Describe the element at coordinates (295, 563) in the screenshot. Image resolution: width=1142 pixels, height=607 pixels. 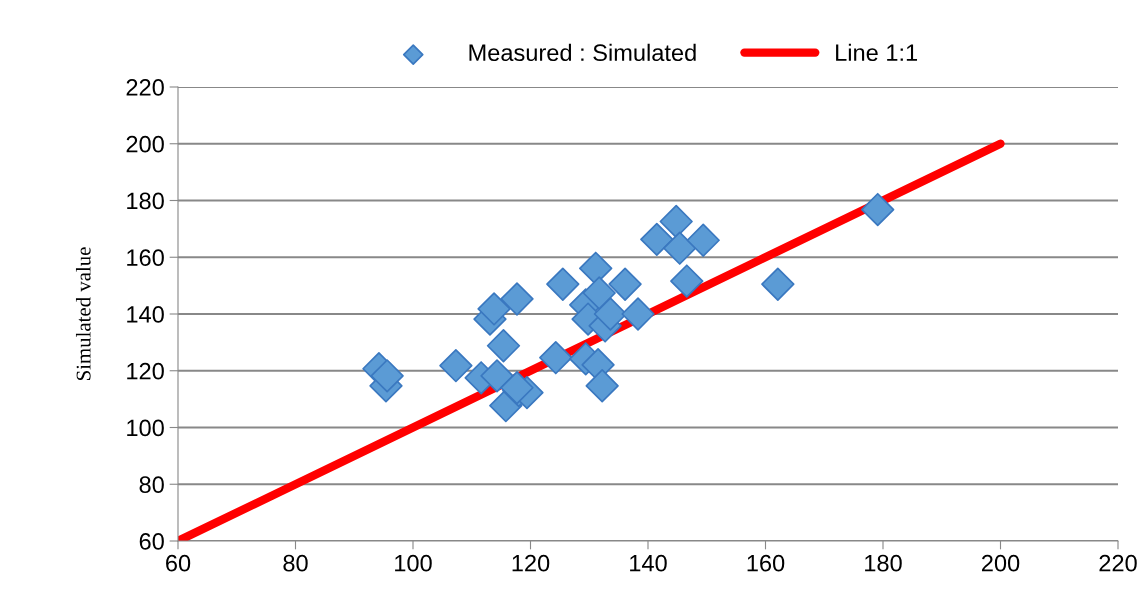
I see `x-tick-label: 80` at that location.